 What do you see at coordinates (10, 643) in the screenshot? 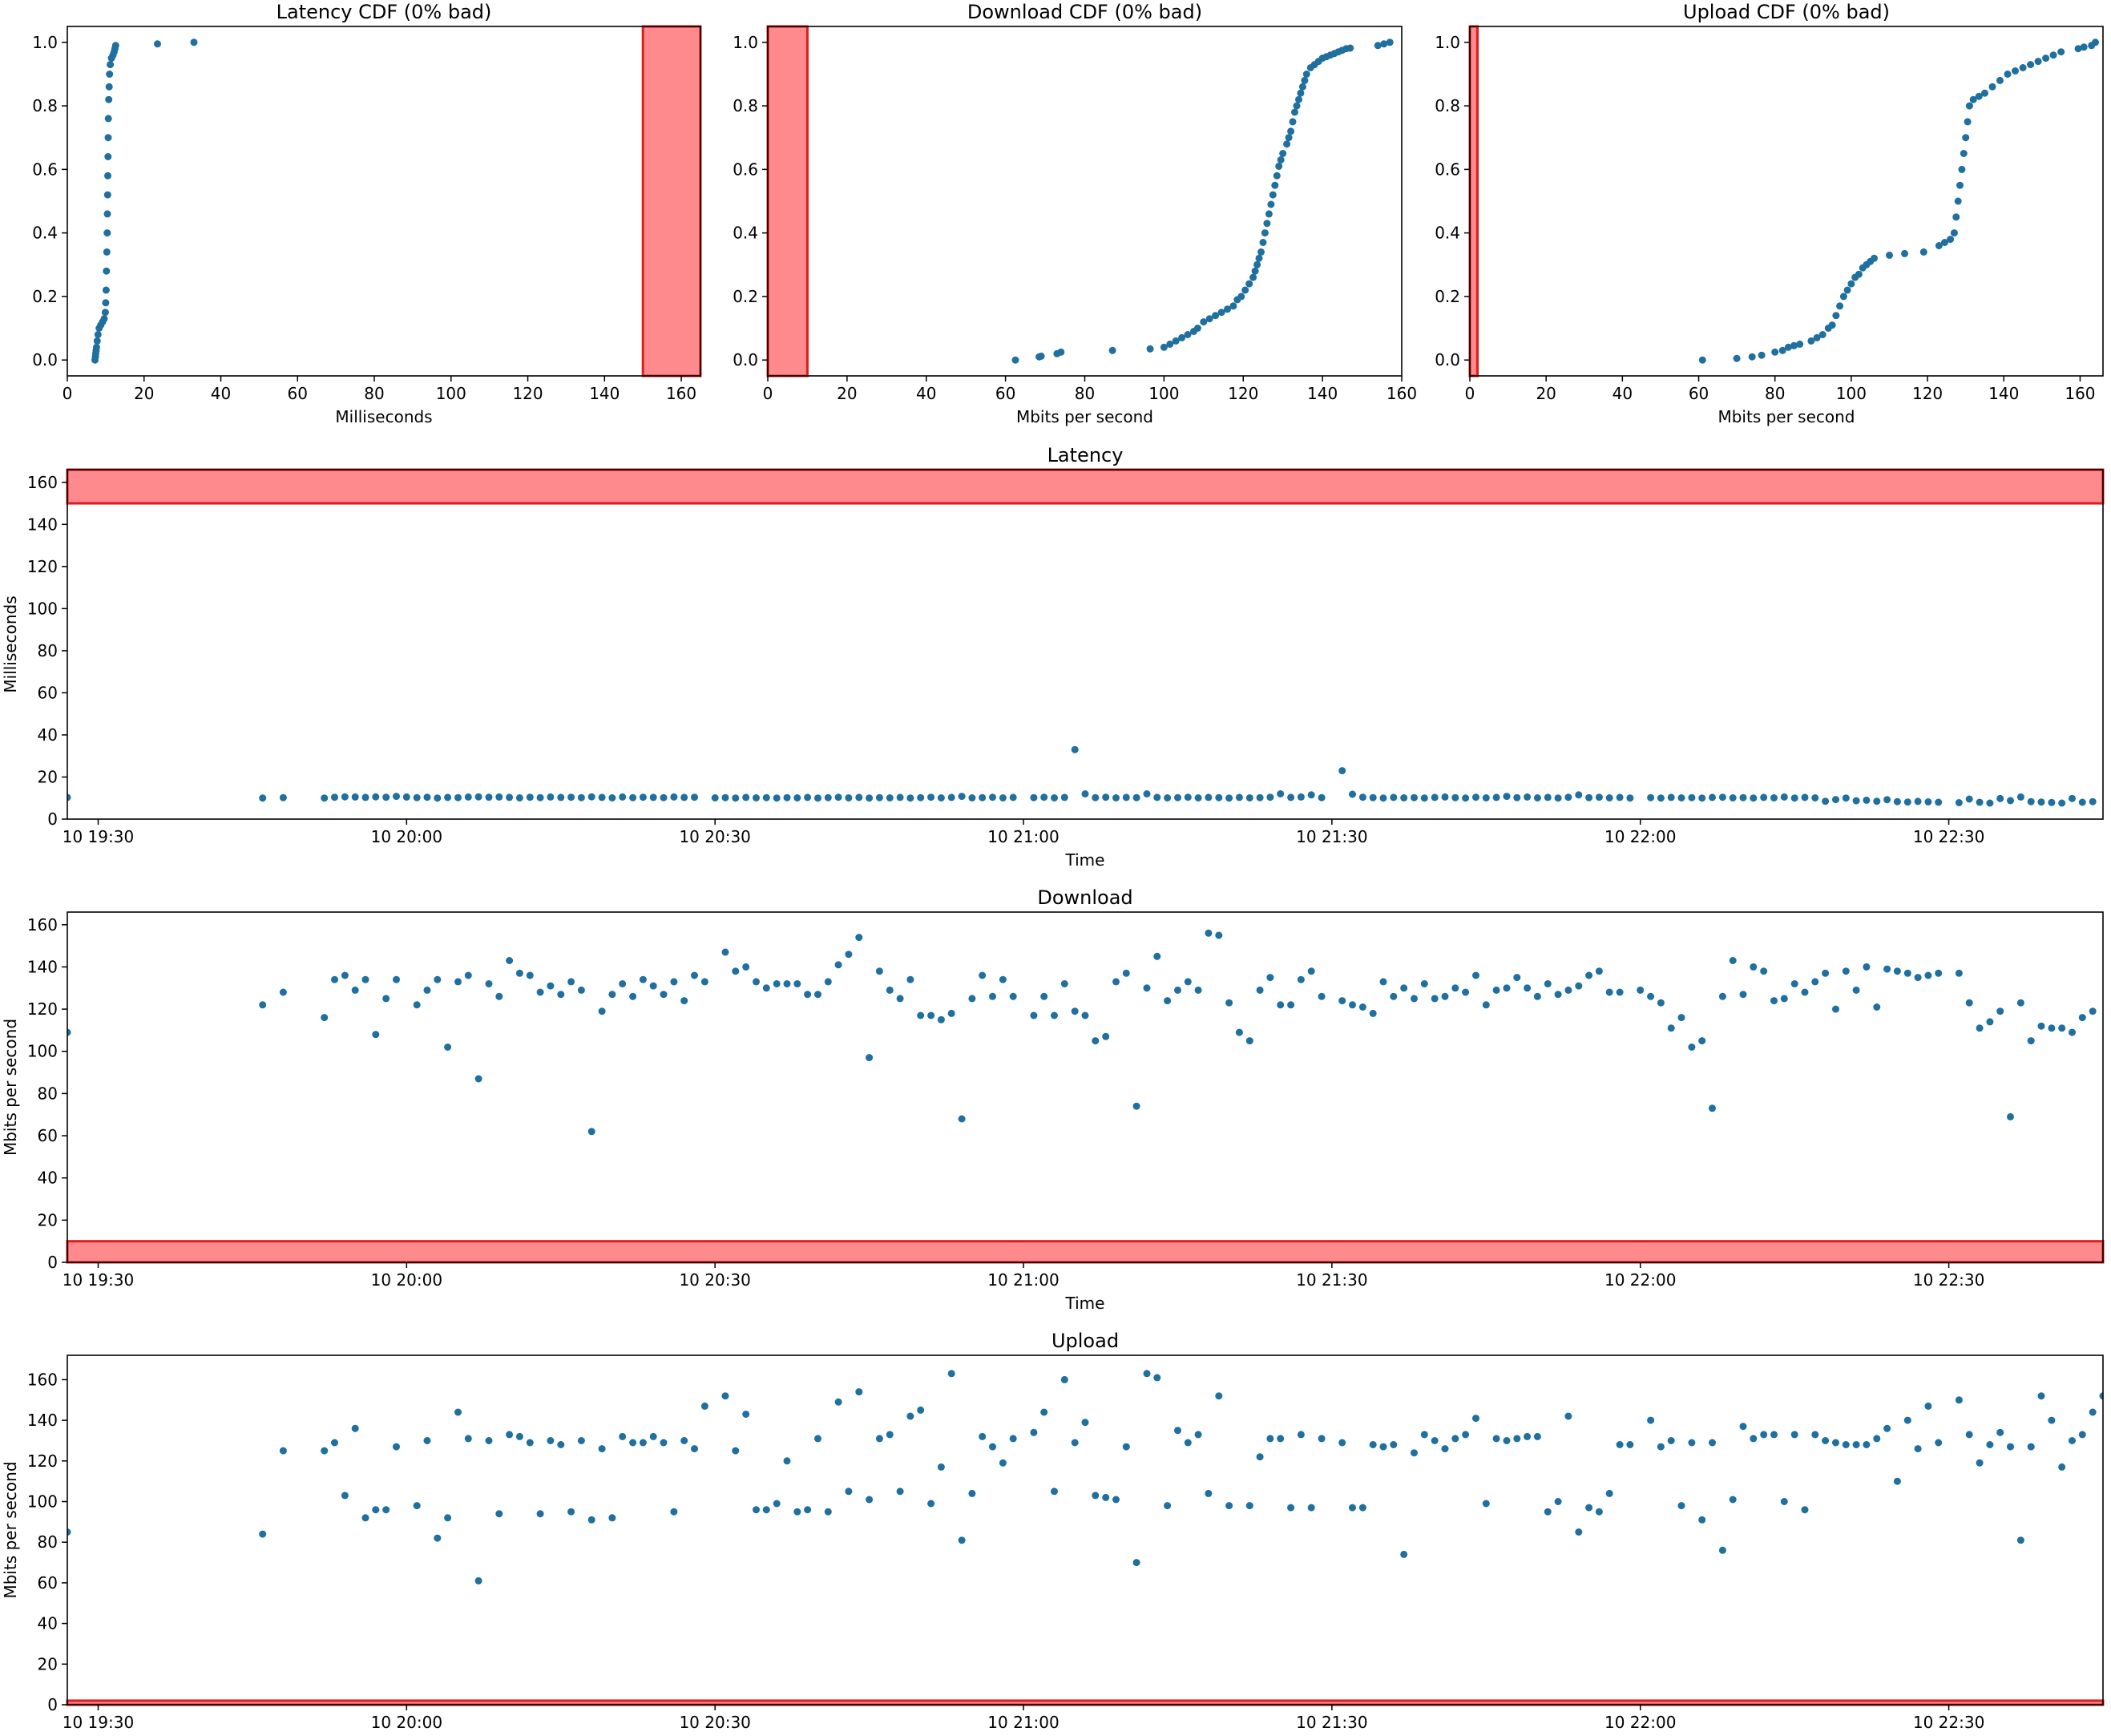
I see `y-axis-label: Milliseconds` at bounding box center [10, 643].